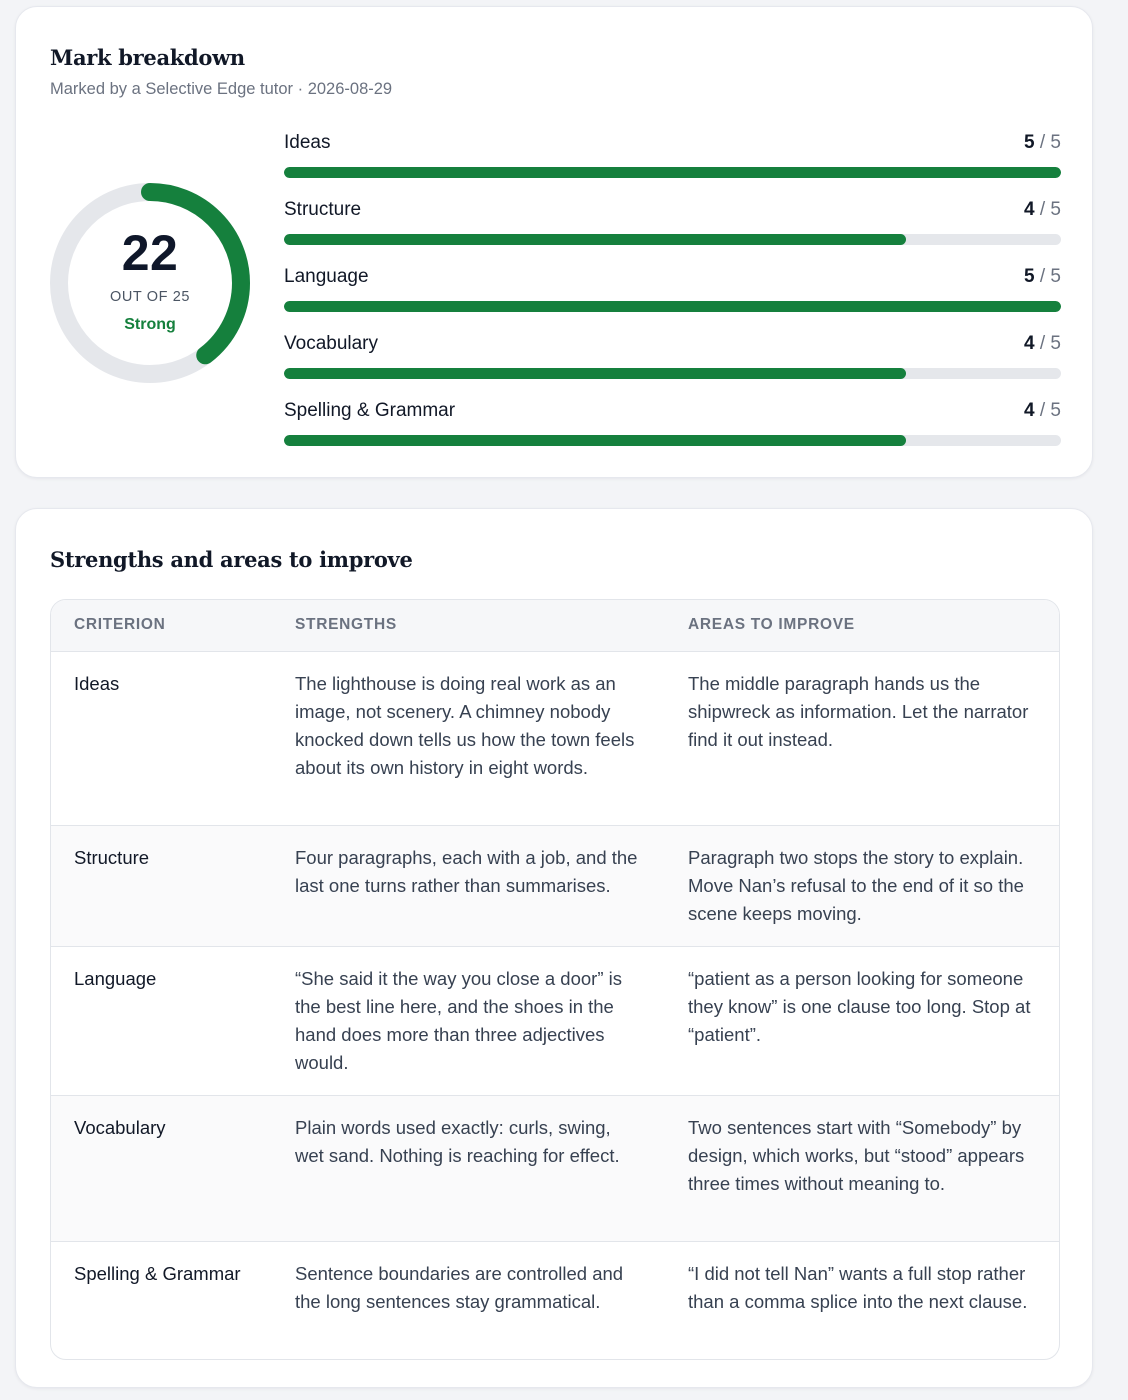 Image resolution: width=1128 pixels, height=1400 pixels. Describe the element at coordinates (97, 683) in the screenshot. I see `cell-criterion: Ideas` at that location.